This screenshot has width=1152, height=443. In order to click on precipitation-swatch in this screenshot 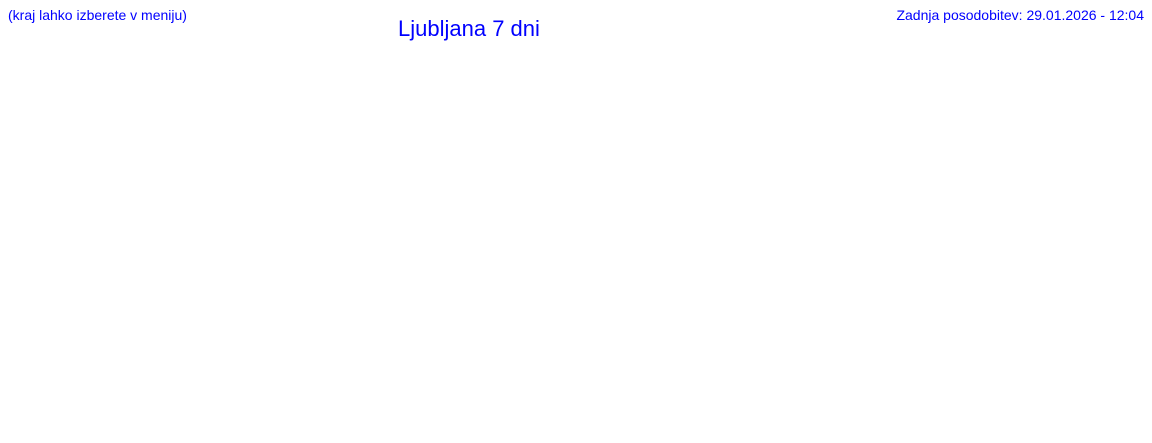, I will do `click(144, 395)`.